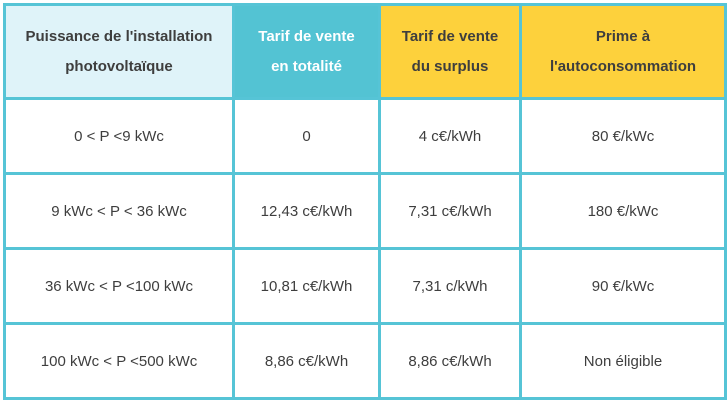  Describe the element at coordinates (119, 286) in the screenshot. I see `cell-power-range: 36 kWc < P <100 kWc` at that location.